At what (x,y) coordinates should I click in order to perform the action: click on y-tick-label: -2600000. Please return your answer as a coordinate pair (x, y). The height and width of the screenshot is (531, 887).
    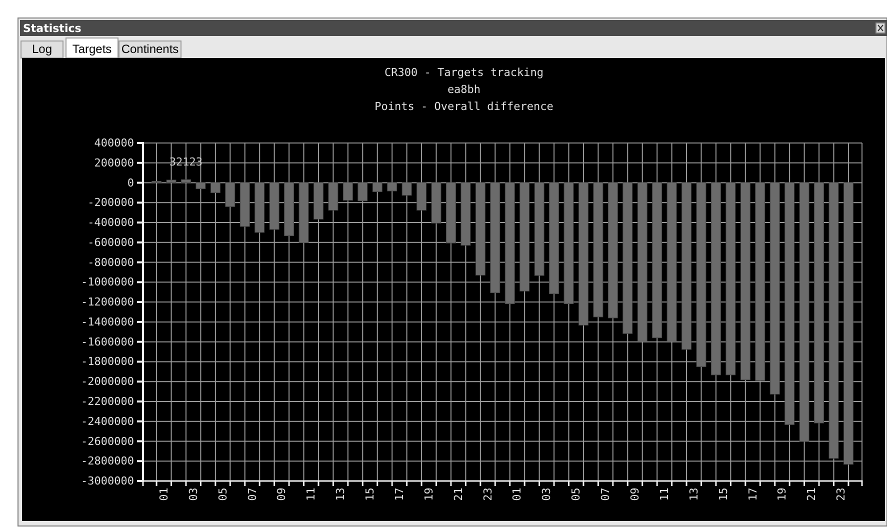
    Looking at the image, I should click on (107, 441).